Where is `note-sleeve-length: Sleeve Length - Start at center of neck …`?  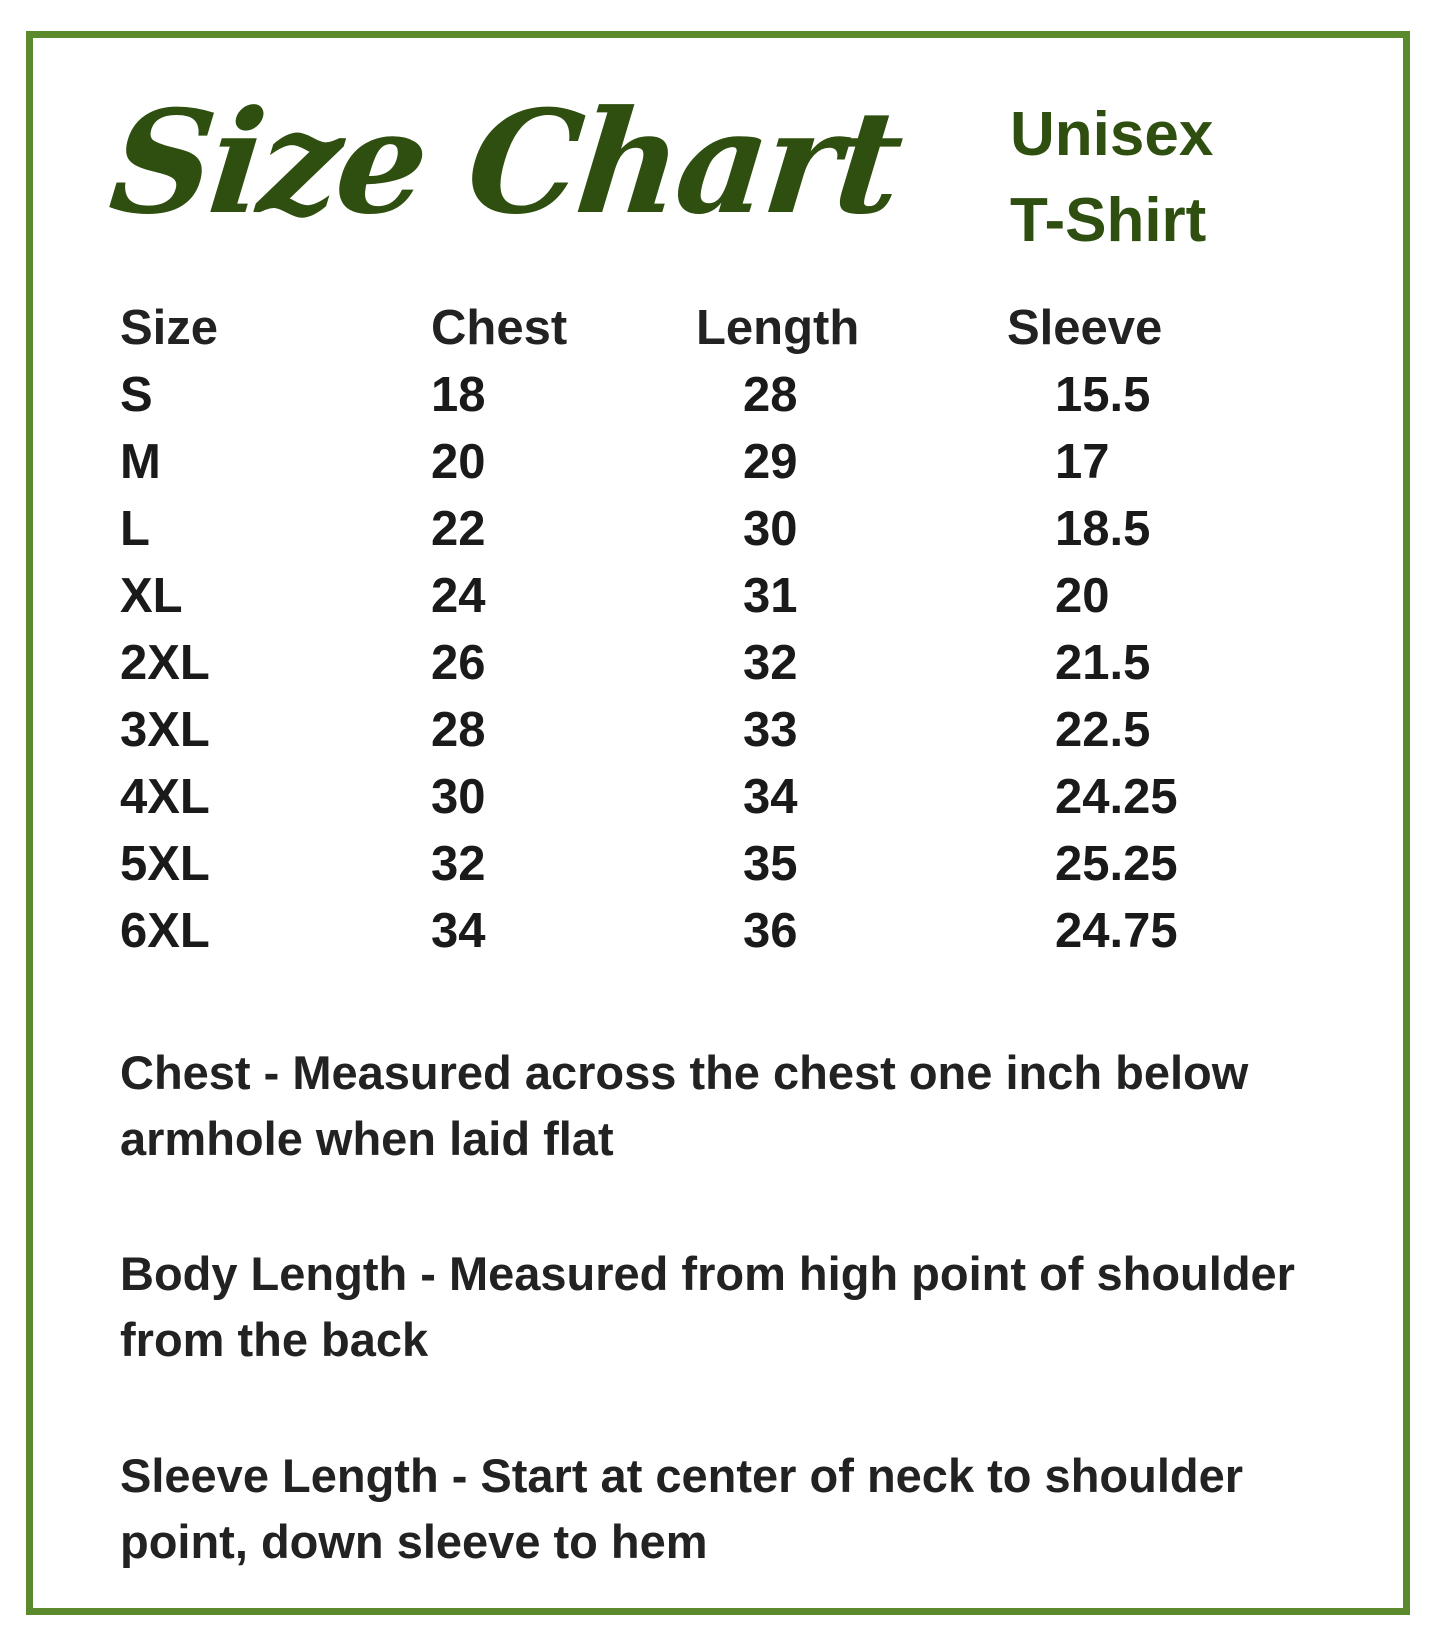 note-sleeve-length: Sleeve Length - Start at center of neck … is located at coordinates (682, 1508).